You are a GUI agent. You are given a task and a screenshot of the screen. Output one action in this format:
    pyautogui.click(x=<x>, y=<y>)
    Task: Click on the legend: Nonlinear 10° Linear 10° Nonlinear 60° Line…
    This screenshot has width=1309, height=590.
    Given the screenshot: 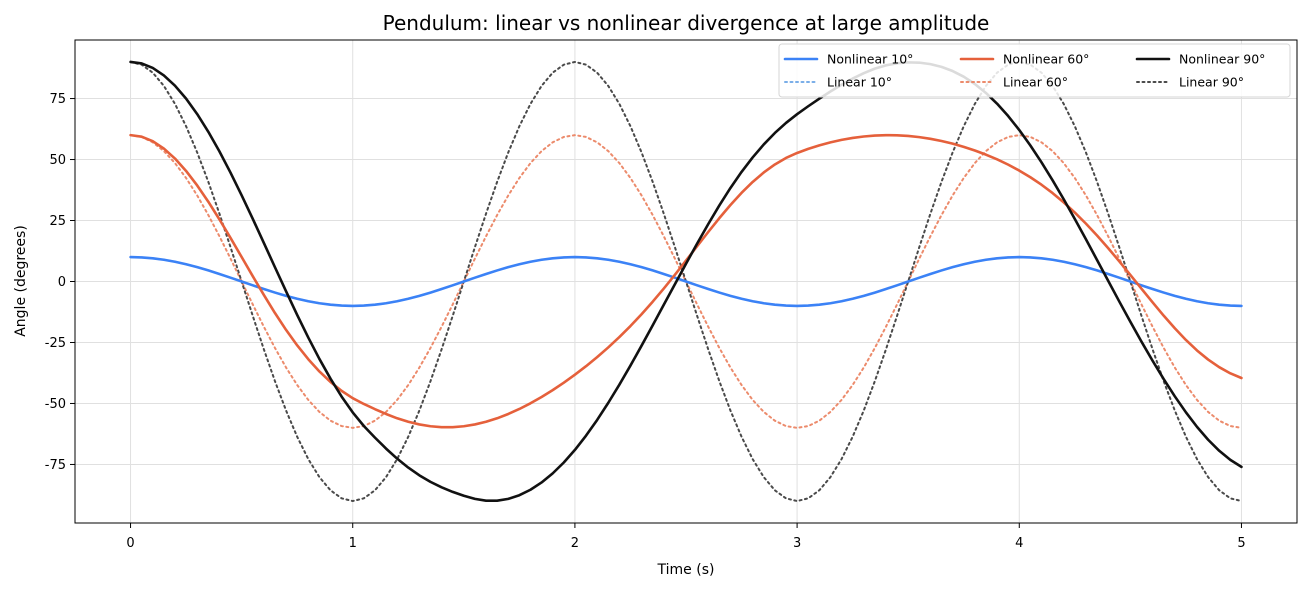 What is the action you would take?
    pyautogui.click(x=1034, y=70)
    